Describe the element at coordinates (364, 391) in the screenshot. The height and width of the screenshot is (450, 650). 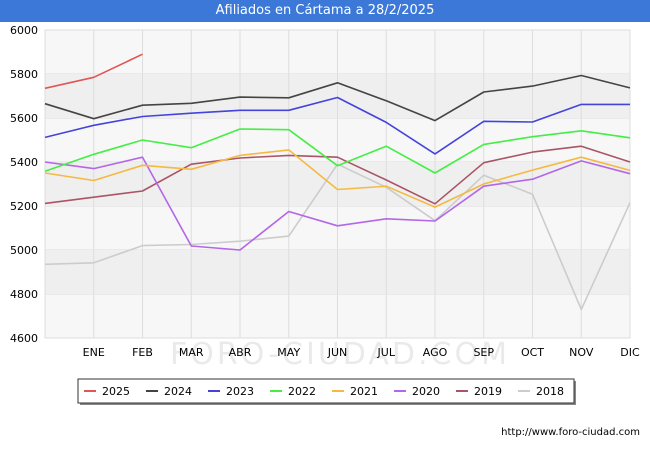
I see `legend-label-2021: 2021` at that location.